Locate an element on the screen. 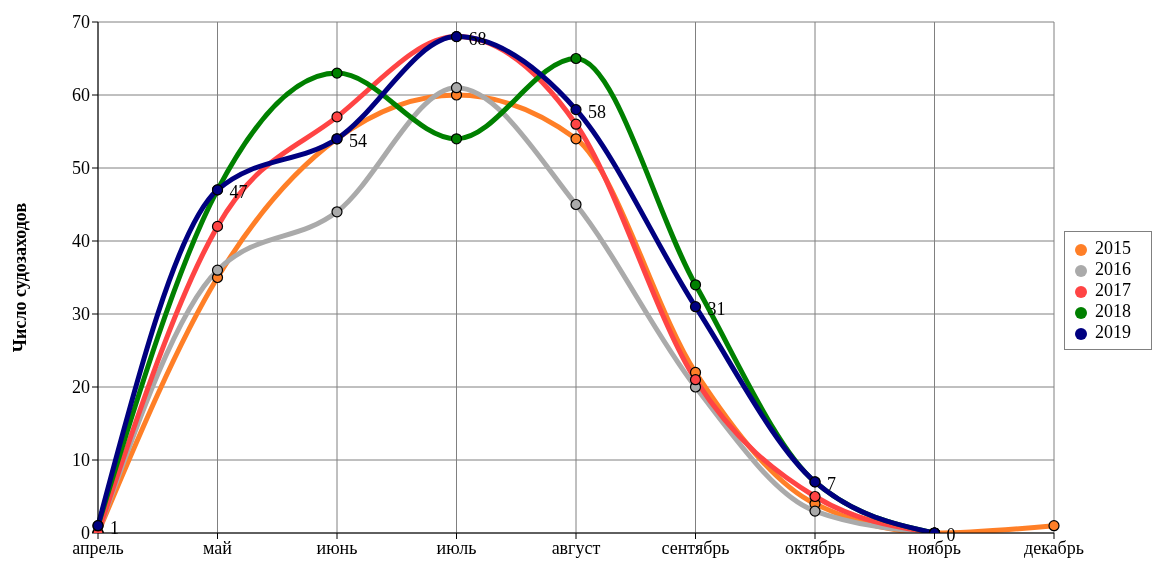 The width and height of the screenshot is (1160, 579). x-tick-label: сентябрь is located at coordinates (695, 547).